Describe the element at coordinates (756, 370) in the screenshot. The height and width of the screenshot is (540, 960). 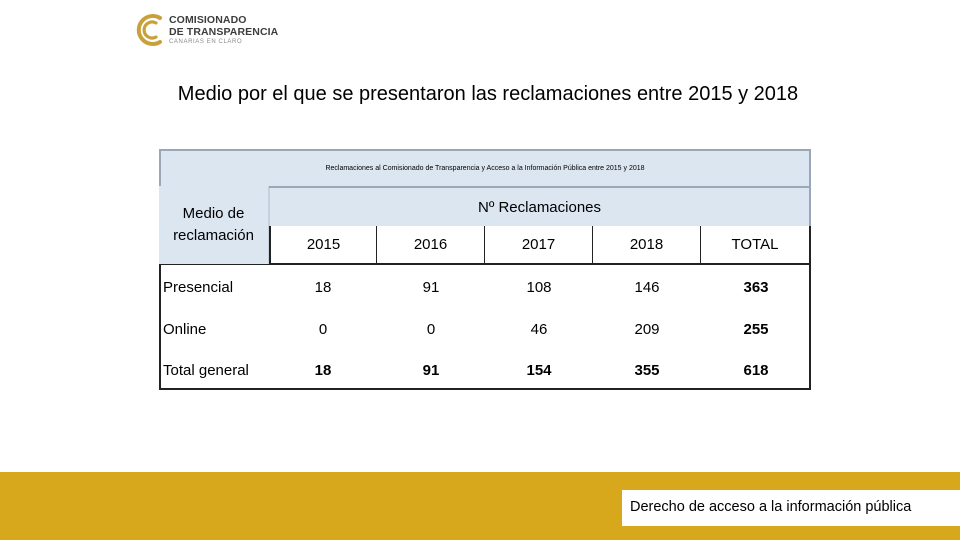
I see `table-cell-total: 618` at that location.